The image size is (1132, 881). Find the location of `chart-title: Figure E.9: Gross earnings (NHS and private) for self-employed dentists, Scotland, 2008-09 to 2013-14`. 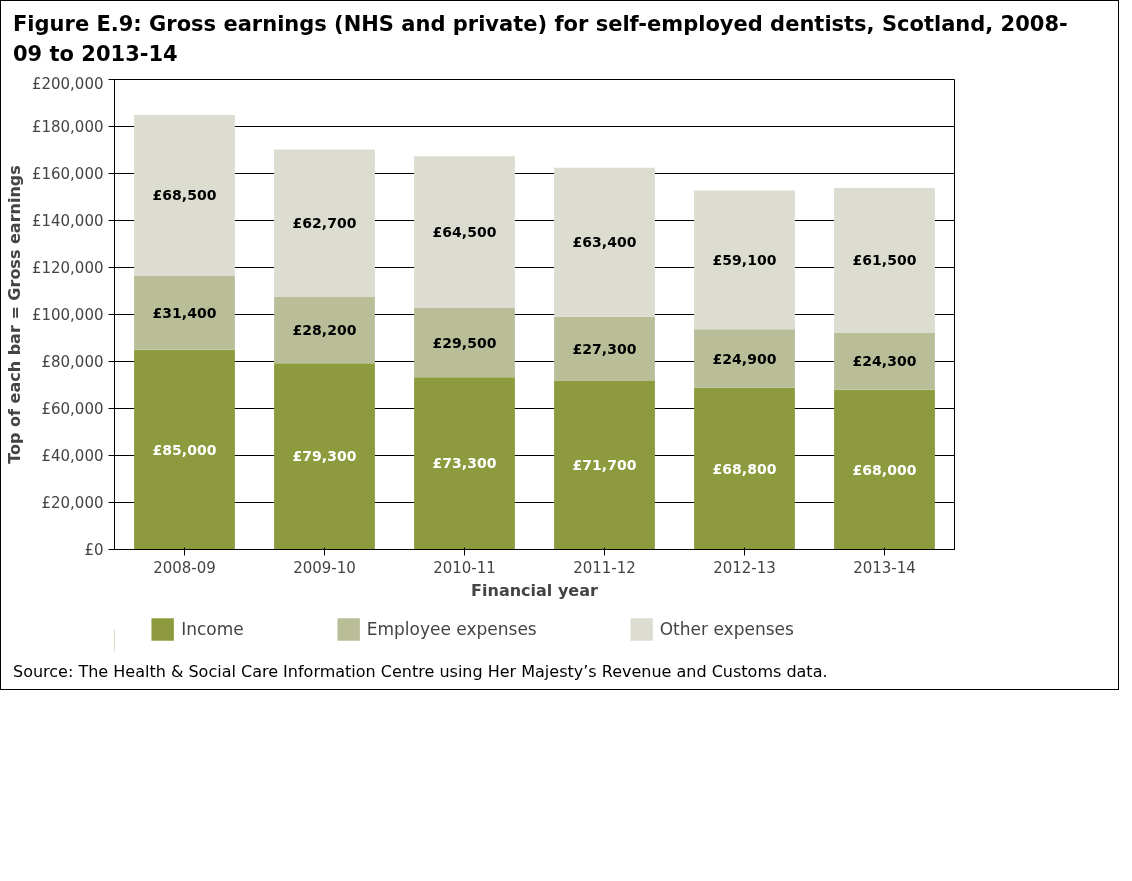

chart-title: Figure E.9: Gross earnings (NHS and private) for self-employed dentists, Scotland, 2008-09 to 2013-14 is located at coordinates (541, 39).